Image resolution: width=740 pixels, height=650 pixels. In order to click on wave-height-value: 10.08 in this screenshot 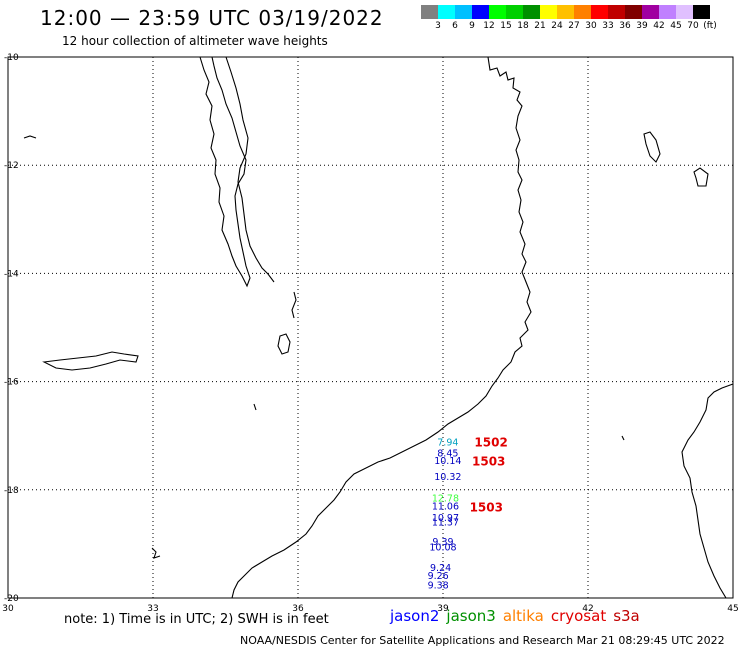, I will do `click(442, 547)`.